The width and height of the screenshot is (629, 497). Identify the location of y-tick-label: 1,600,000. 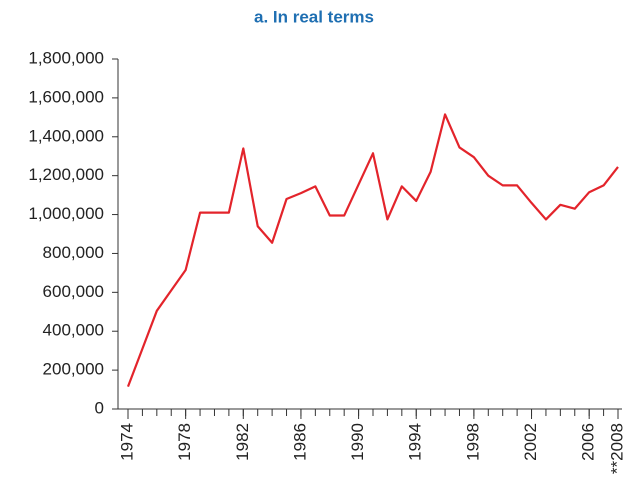
(66, 96).